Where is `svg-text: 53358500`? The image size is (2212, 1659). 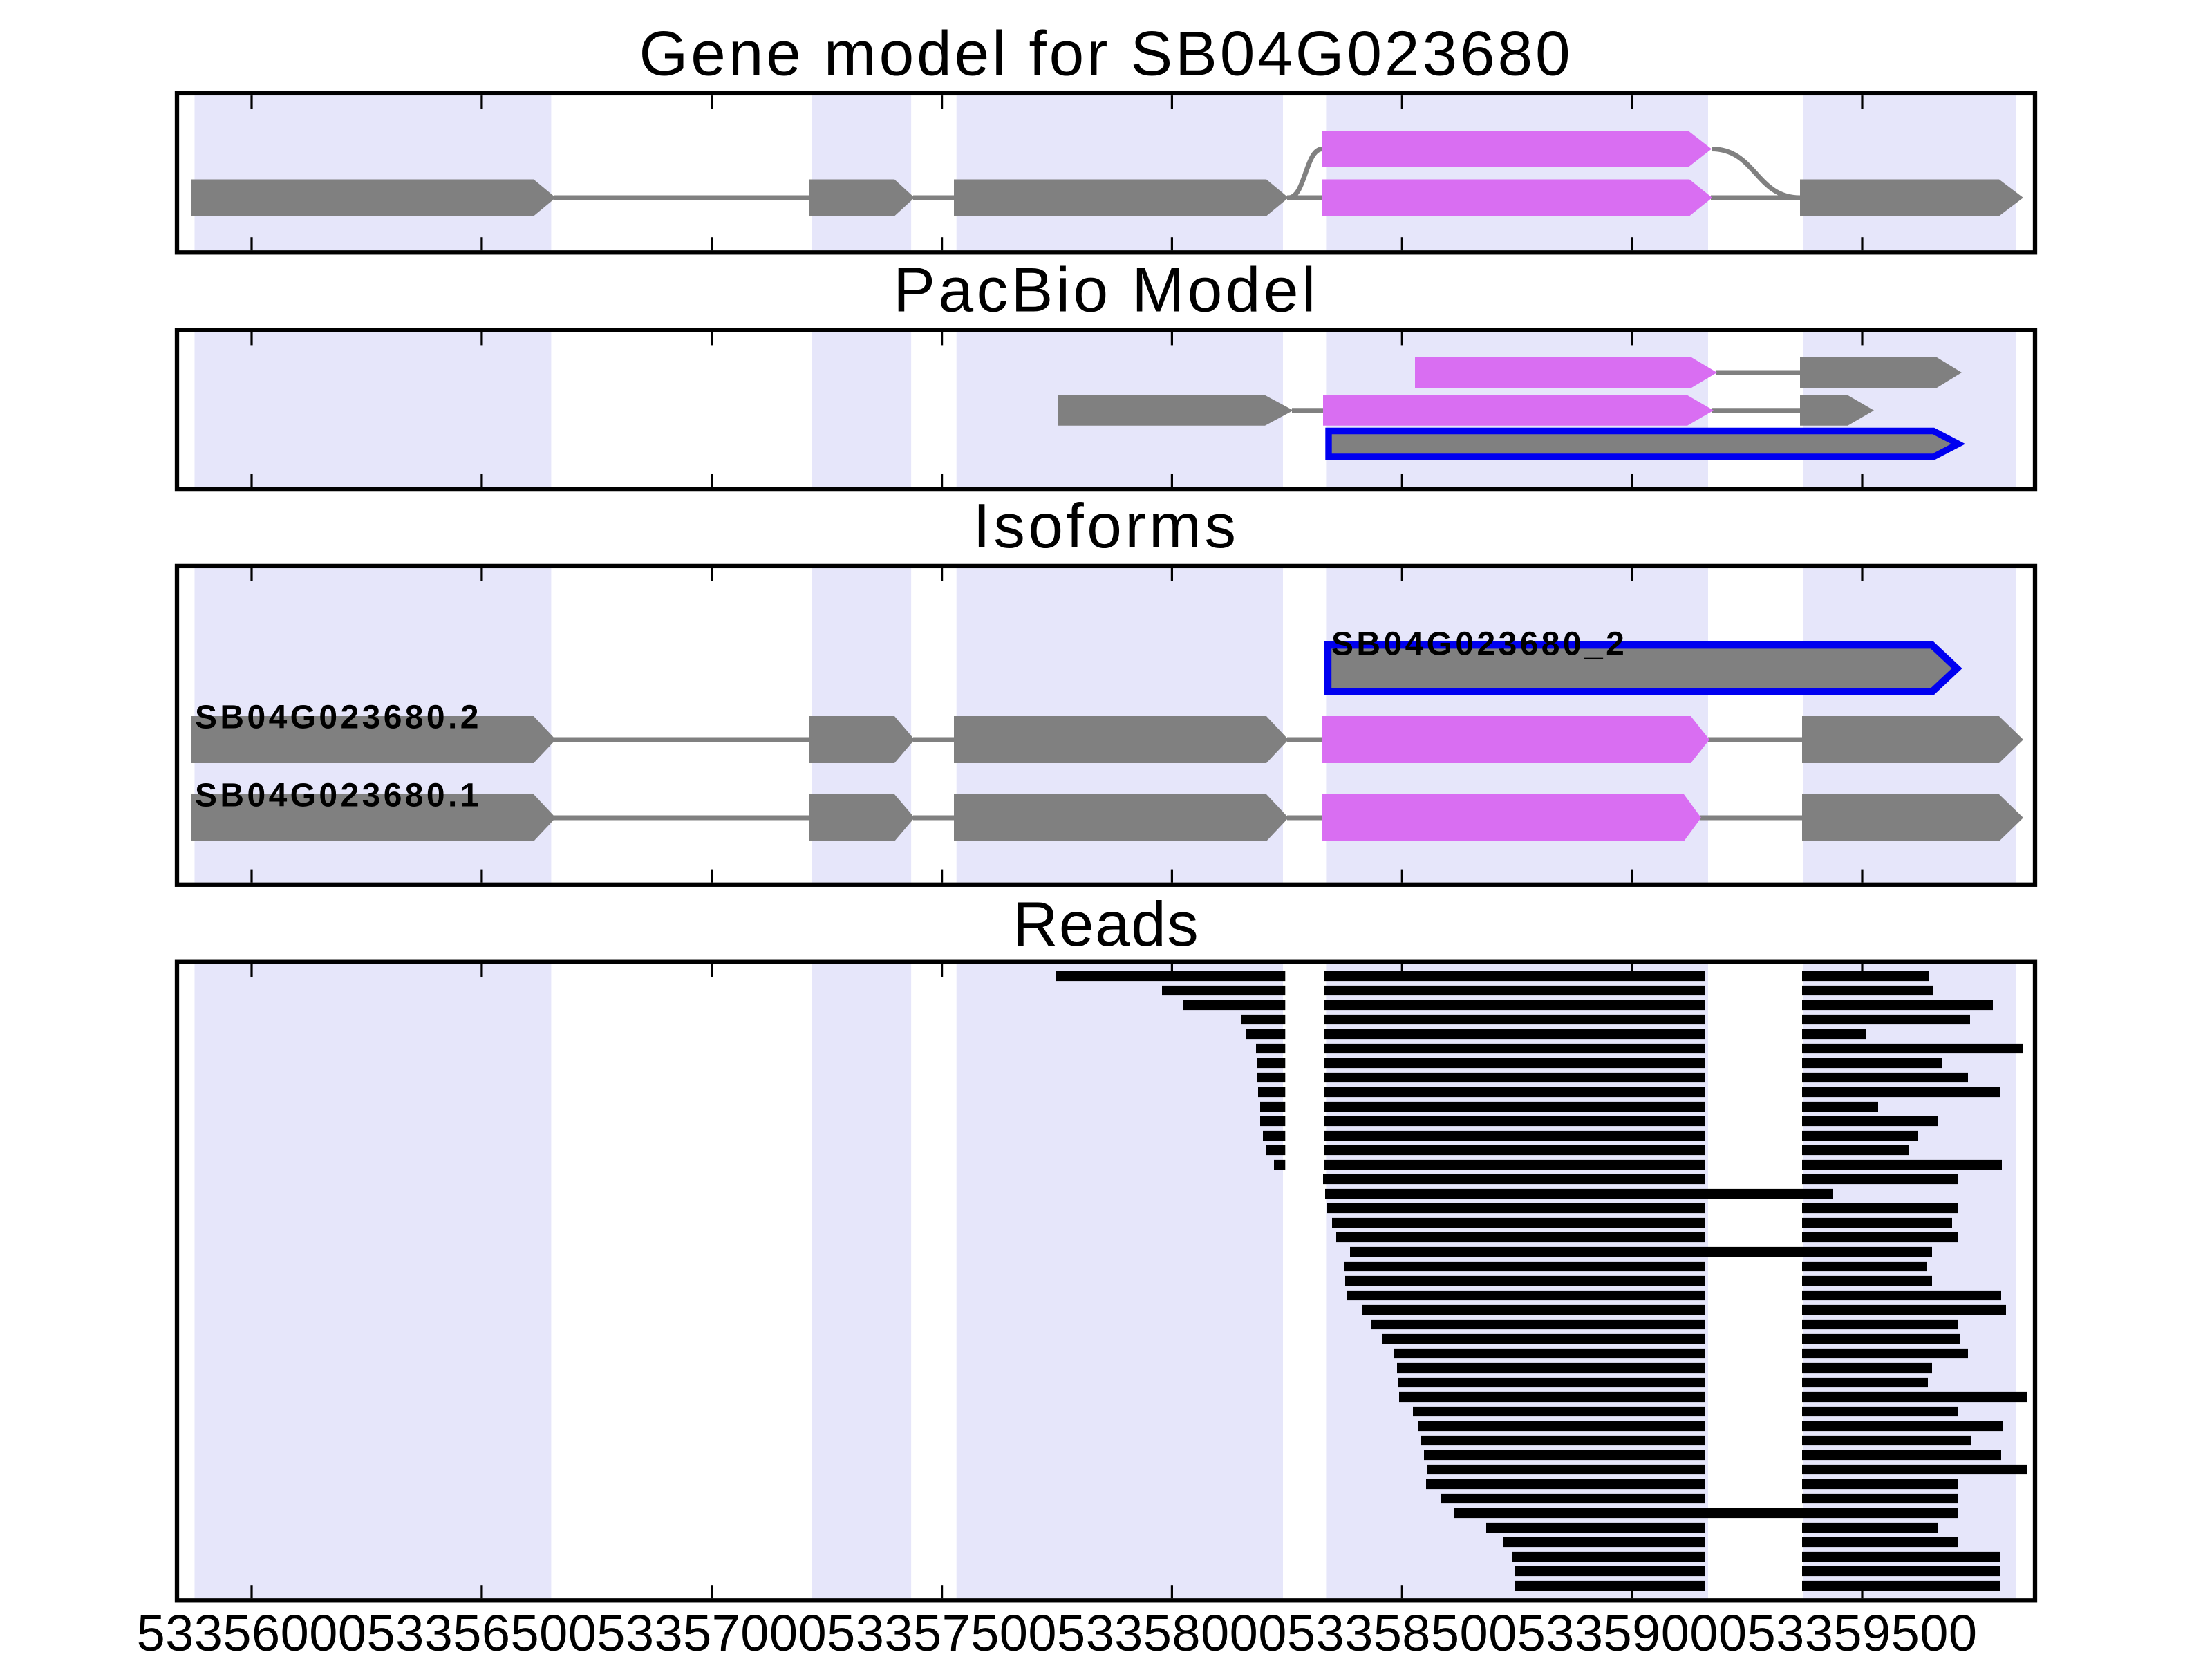
svg-text: 53358500 is located at coordinates (1402, 1632).